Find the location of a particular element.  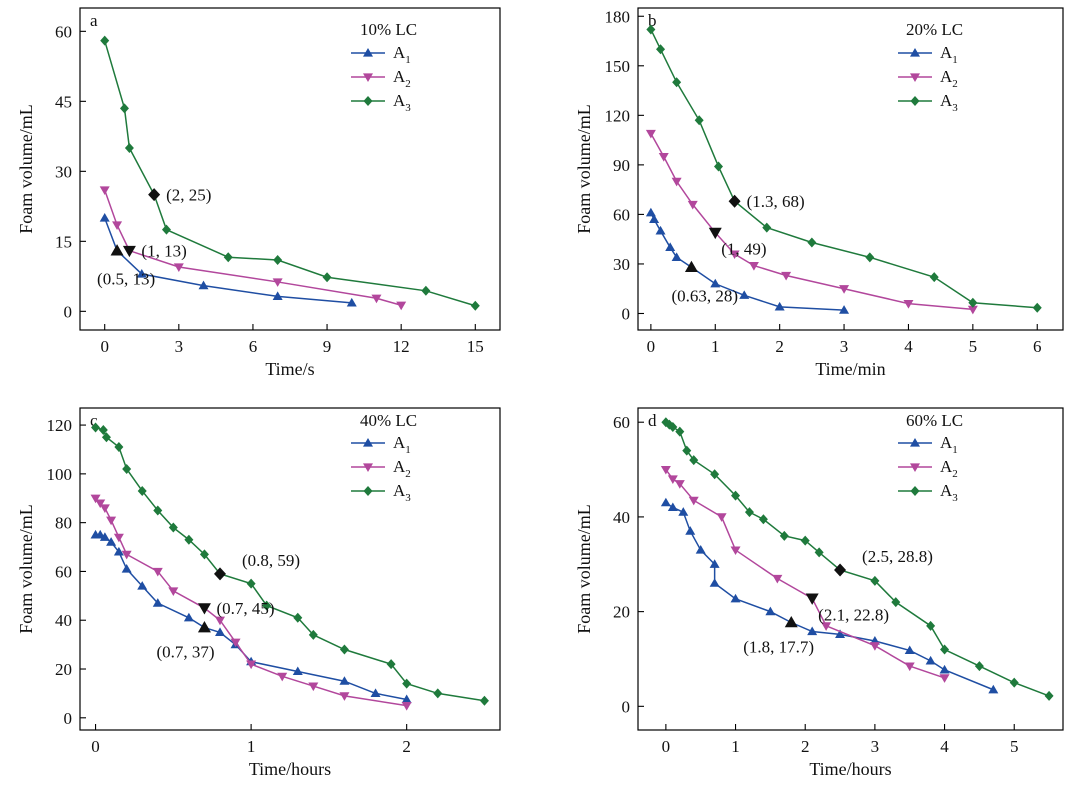

panel-letter: c is located at coordinates (94, 420).